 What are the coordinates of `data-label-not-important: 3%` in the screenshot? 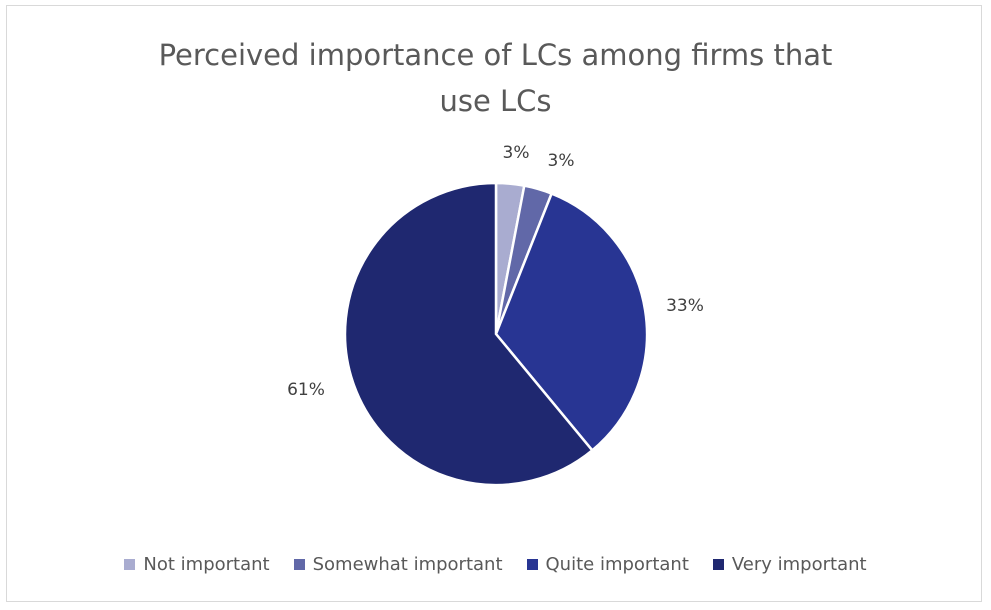 It's located at (516, 153).